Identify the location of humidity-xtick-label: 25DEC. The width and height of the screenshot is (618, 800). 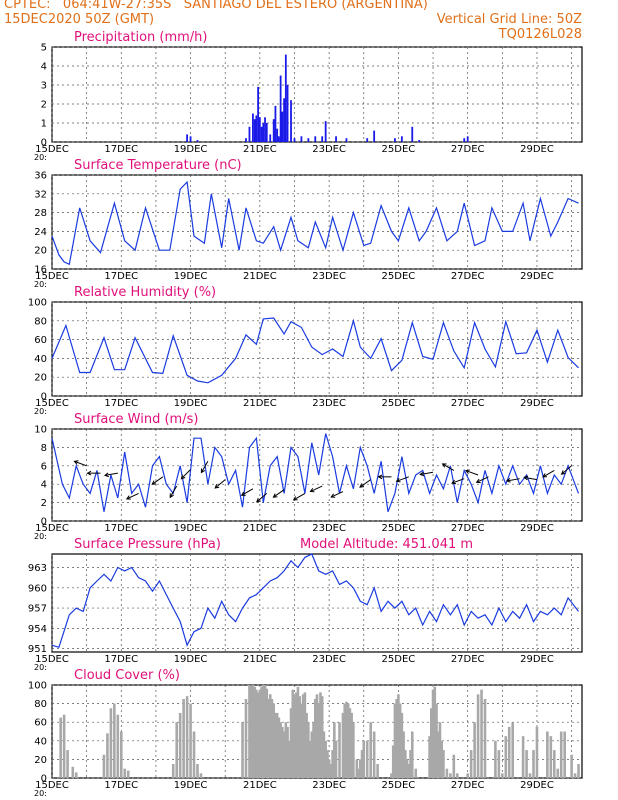
(399, 403).